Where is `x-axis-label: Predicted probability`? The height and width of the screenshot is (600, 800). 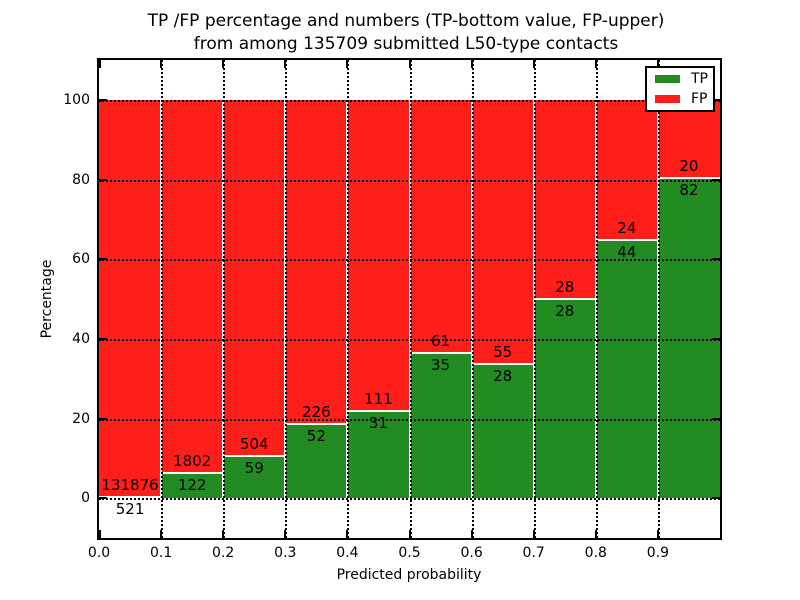
x-axis-label: Predicted probability is located at coordinates (409, 575).